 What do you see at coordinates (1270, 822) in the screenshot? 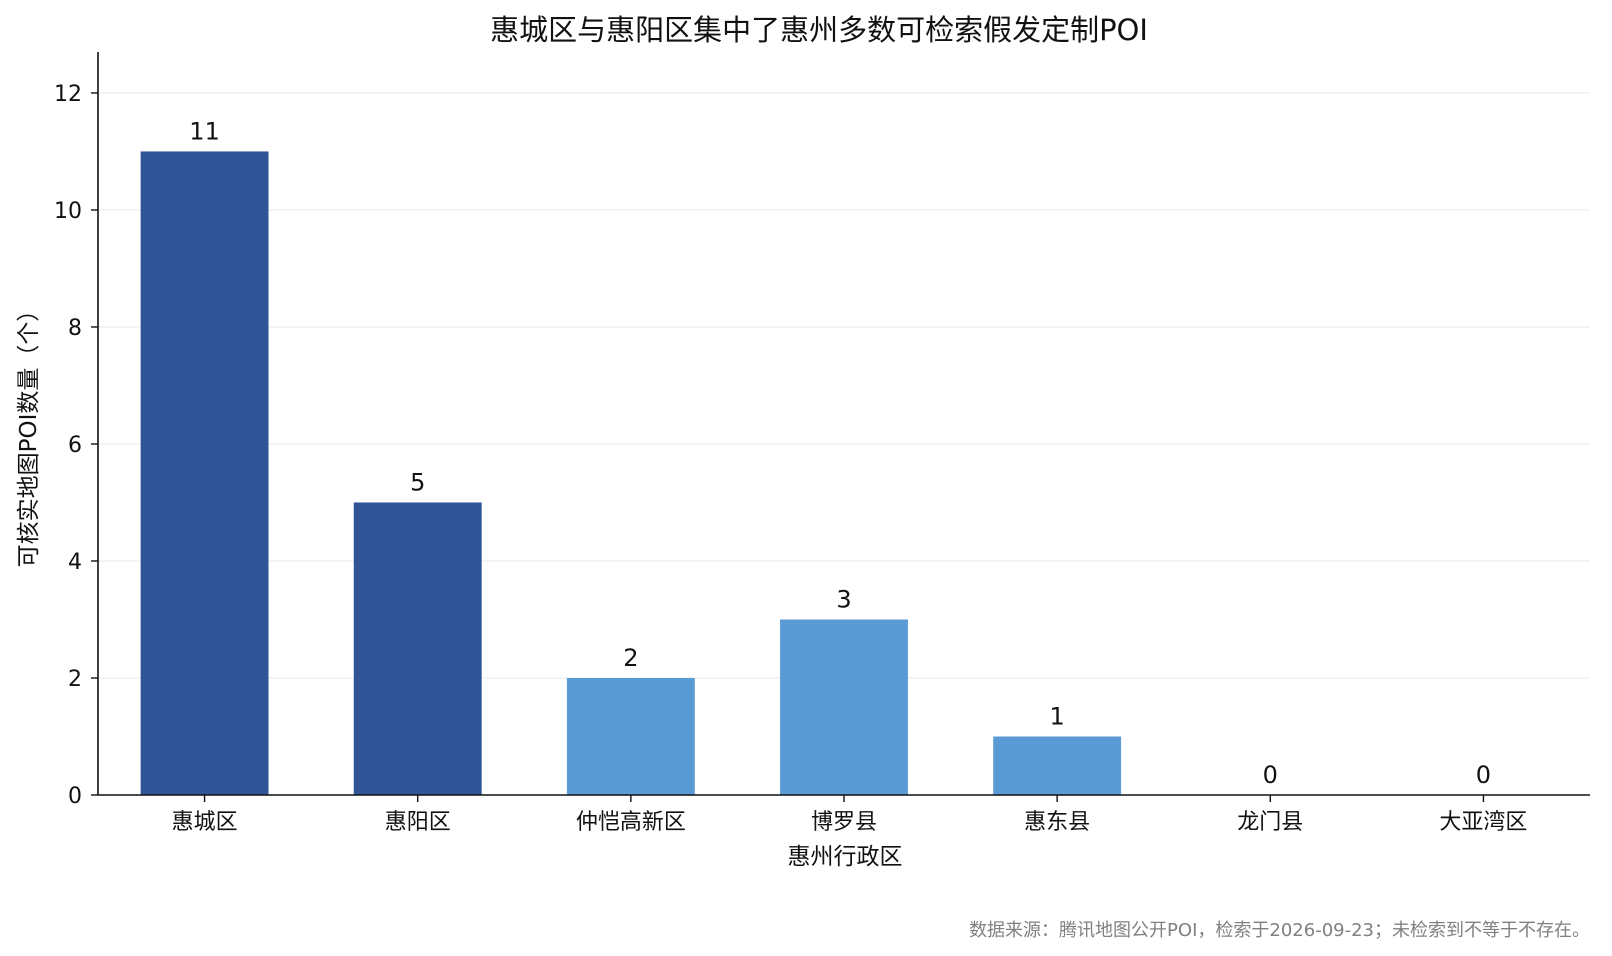
I see `x-tick-label: 龙门县` at bounding box center [1270, 822].